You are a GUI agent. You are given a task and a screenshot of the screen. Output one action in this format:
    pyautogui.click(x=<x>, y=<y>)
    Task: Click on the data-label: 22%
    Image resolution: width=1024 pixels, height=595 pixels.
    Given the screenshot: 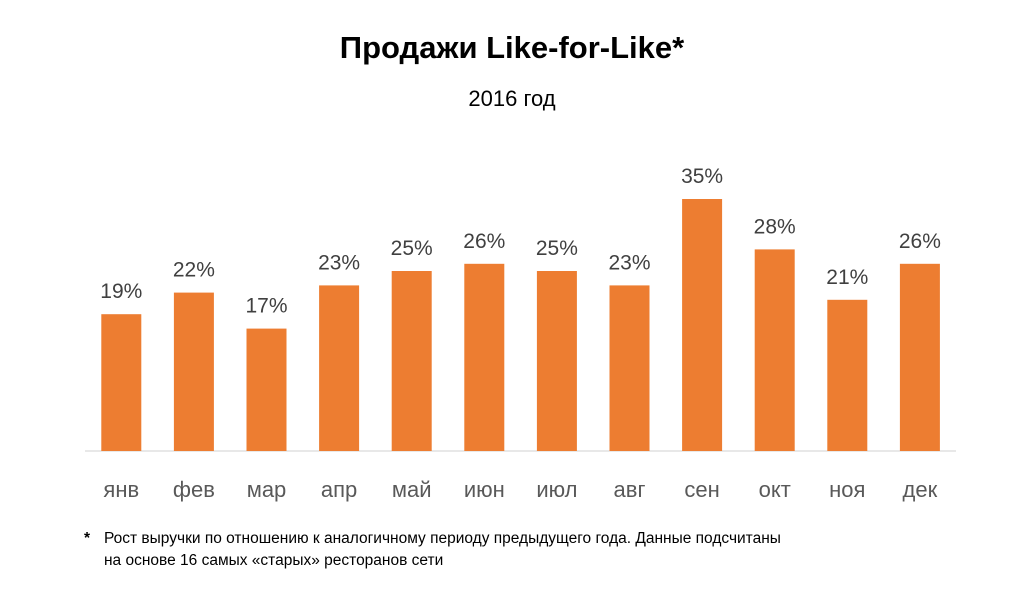 What is the action you would take?
    pyautogui.click(x=194, y=270)
    